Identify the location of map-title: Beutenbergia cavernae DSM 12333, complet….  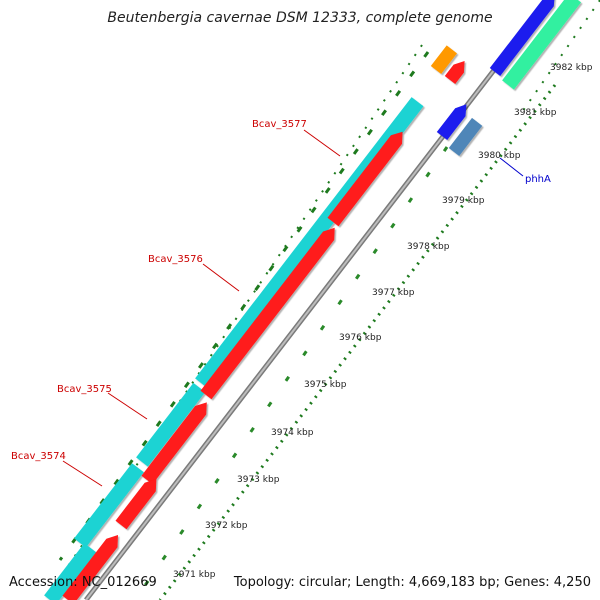
(300, 18).